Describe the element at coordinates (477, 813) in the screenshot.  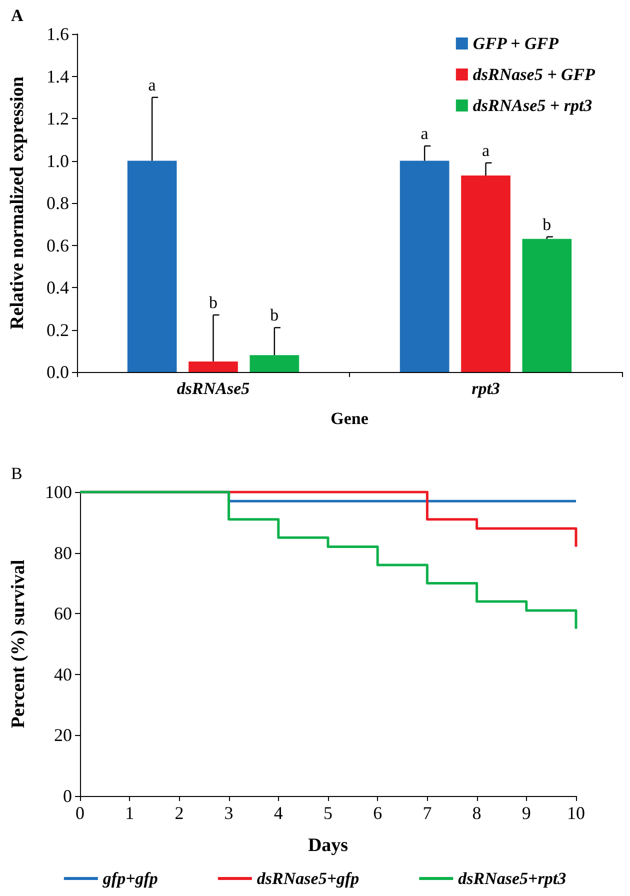
I see `x-tick-label: 8` at that location.